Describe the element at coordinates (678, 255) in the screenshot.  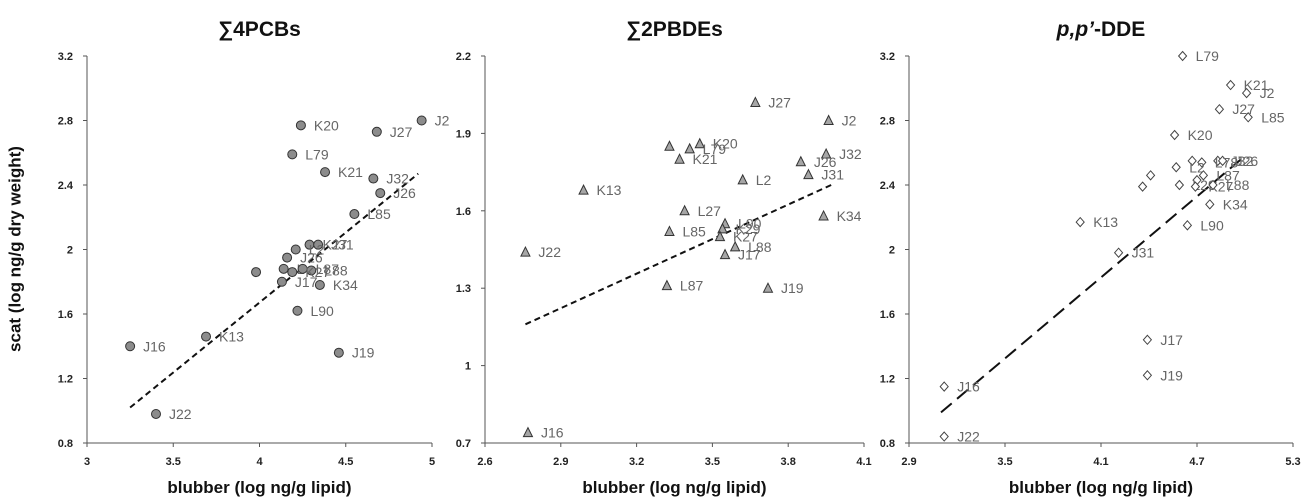
I see `trendline` at that location.